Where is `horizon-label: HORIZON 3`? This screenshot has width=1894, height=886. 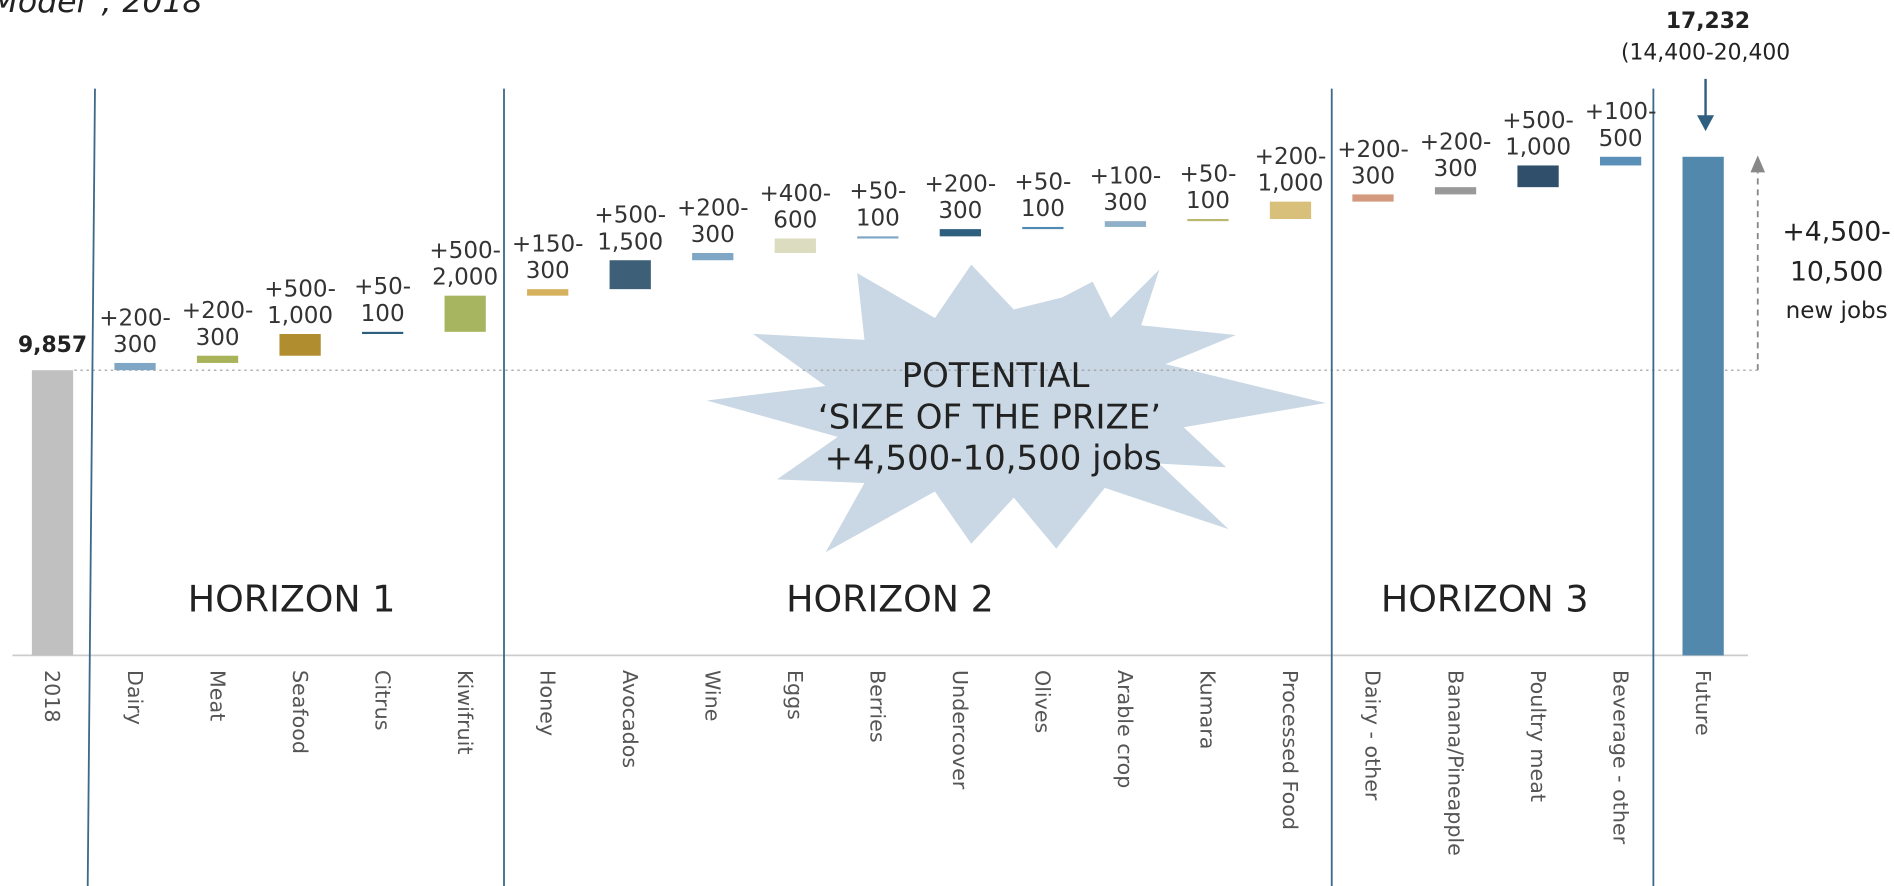 horizon-label: HORIZON 3 is located at coordinates (1485, 599).